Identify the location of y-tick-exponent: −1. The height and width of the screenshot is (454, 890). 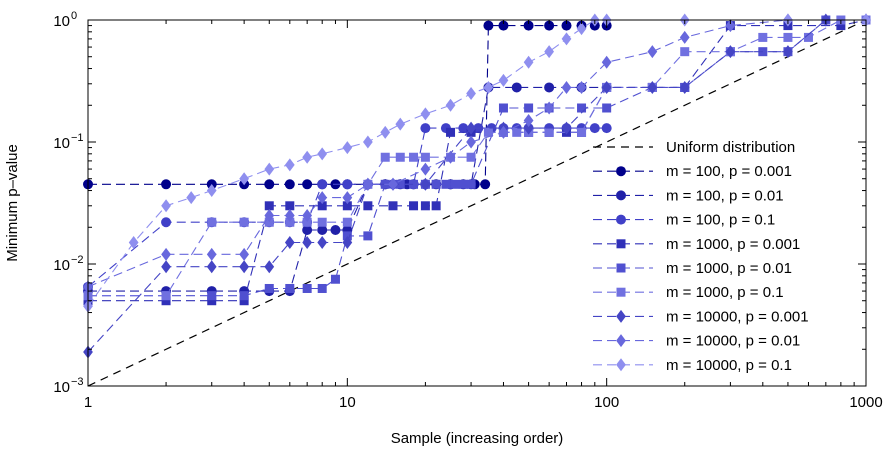
(77, 138).